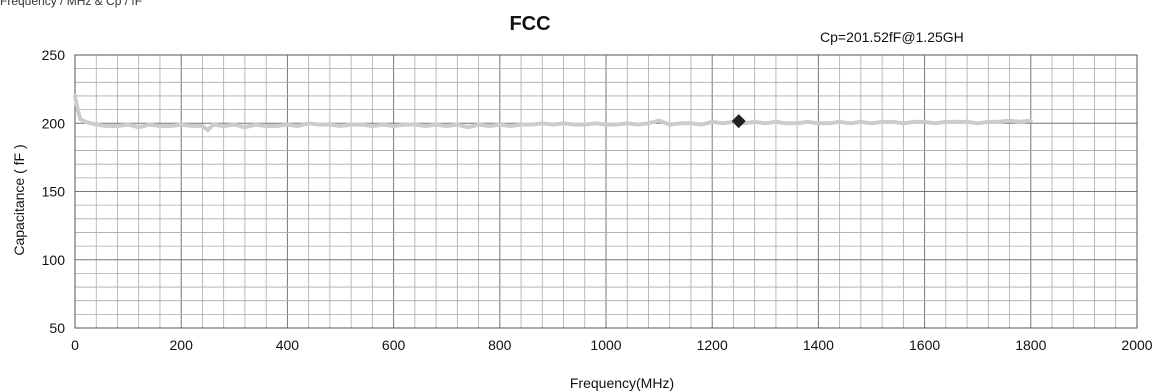 This screenshot has width=1160, height=392. What do you see at coordinates (19, 199) in the screenshot?
I see `y-axis-label: Capacitance ( fF )` at bounding box center [19, 199].